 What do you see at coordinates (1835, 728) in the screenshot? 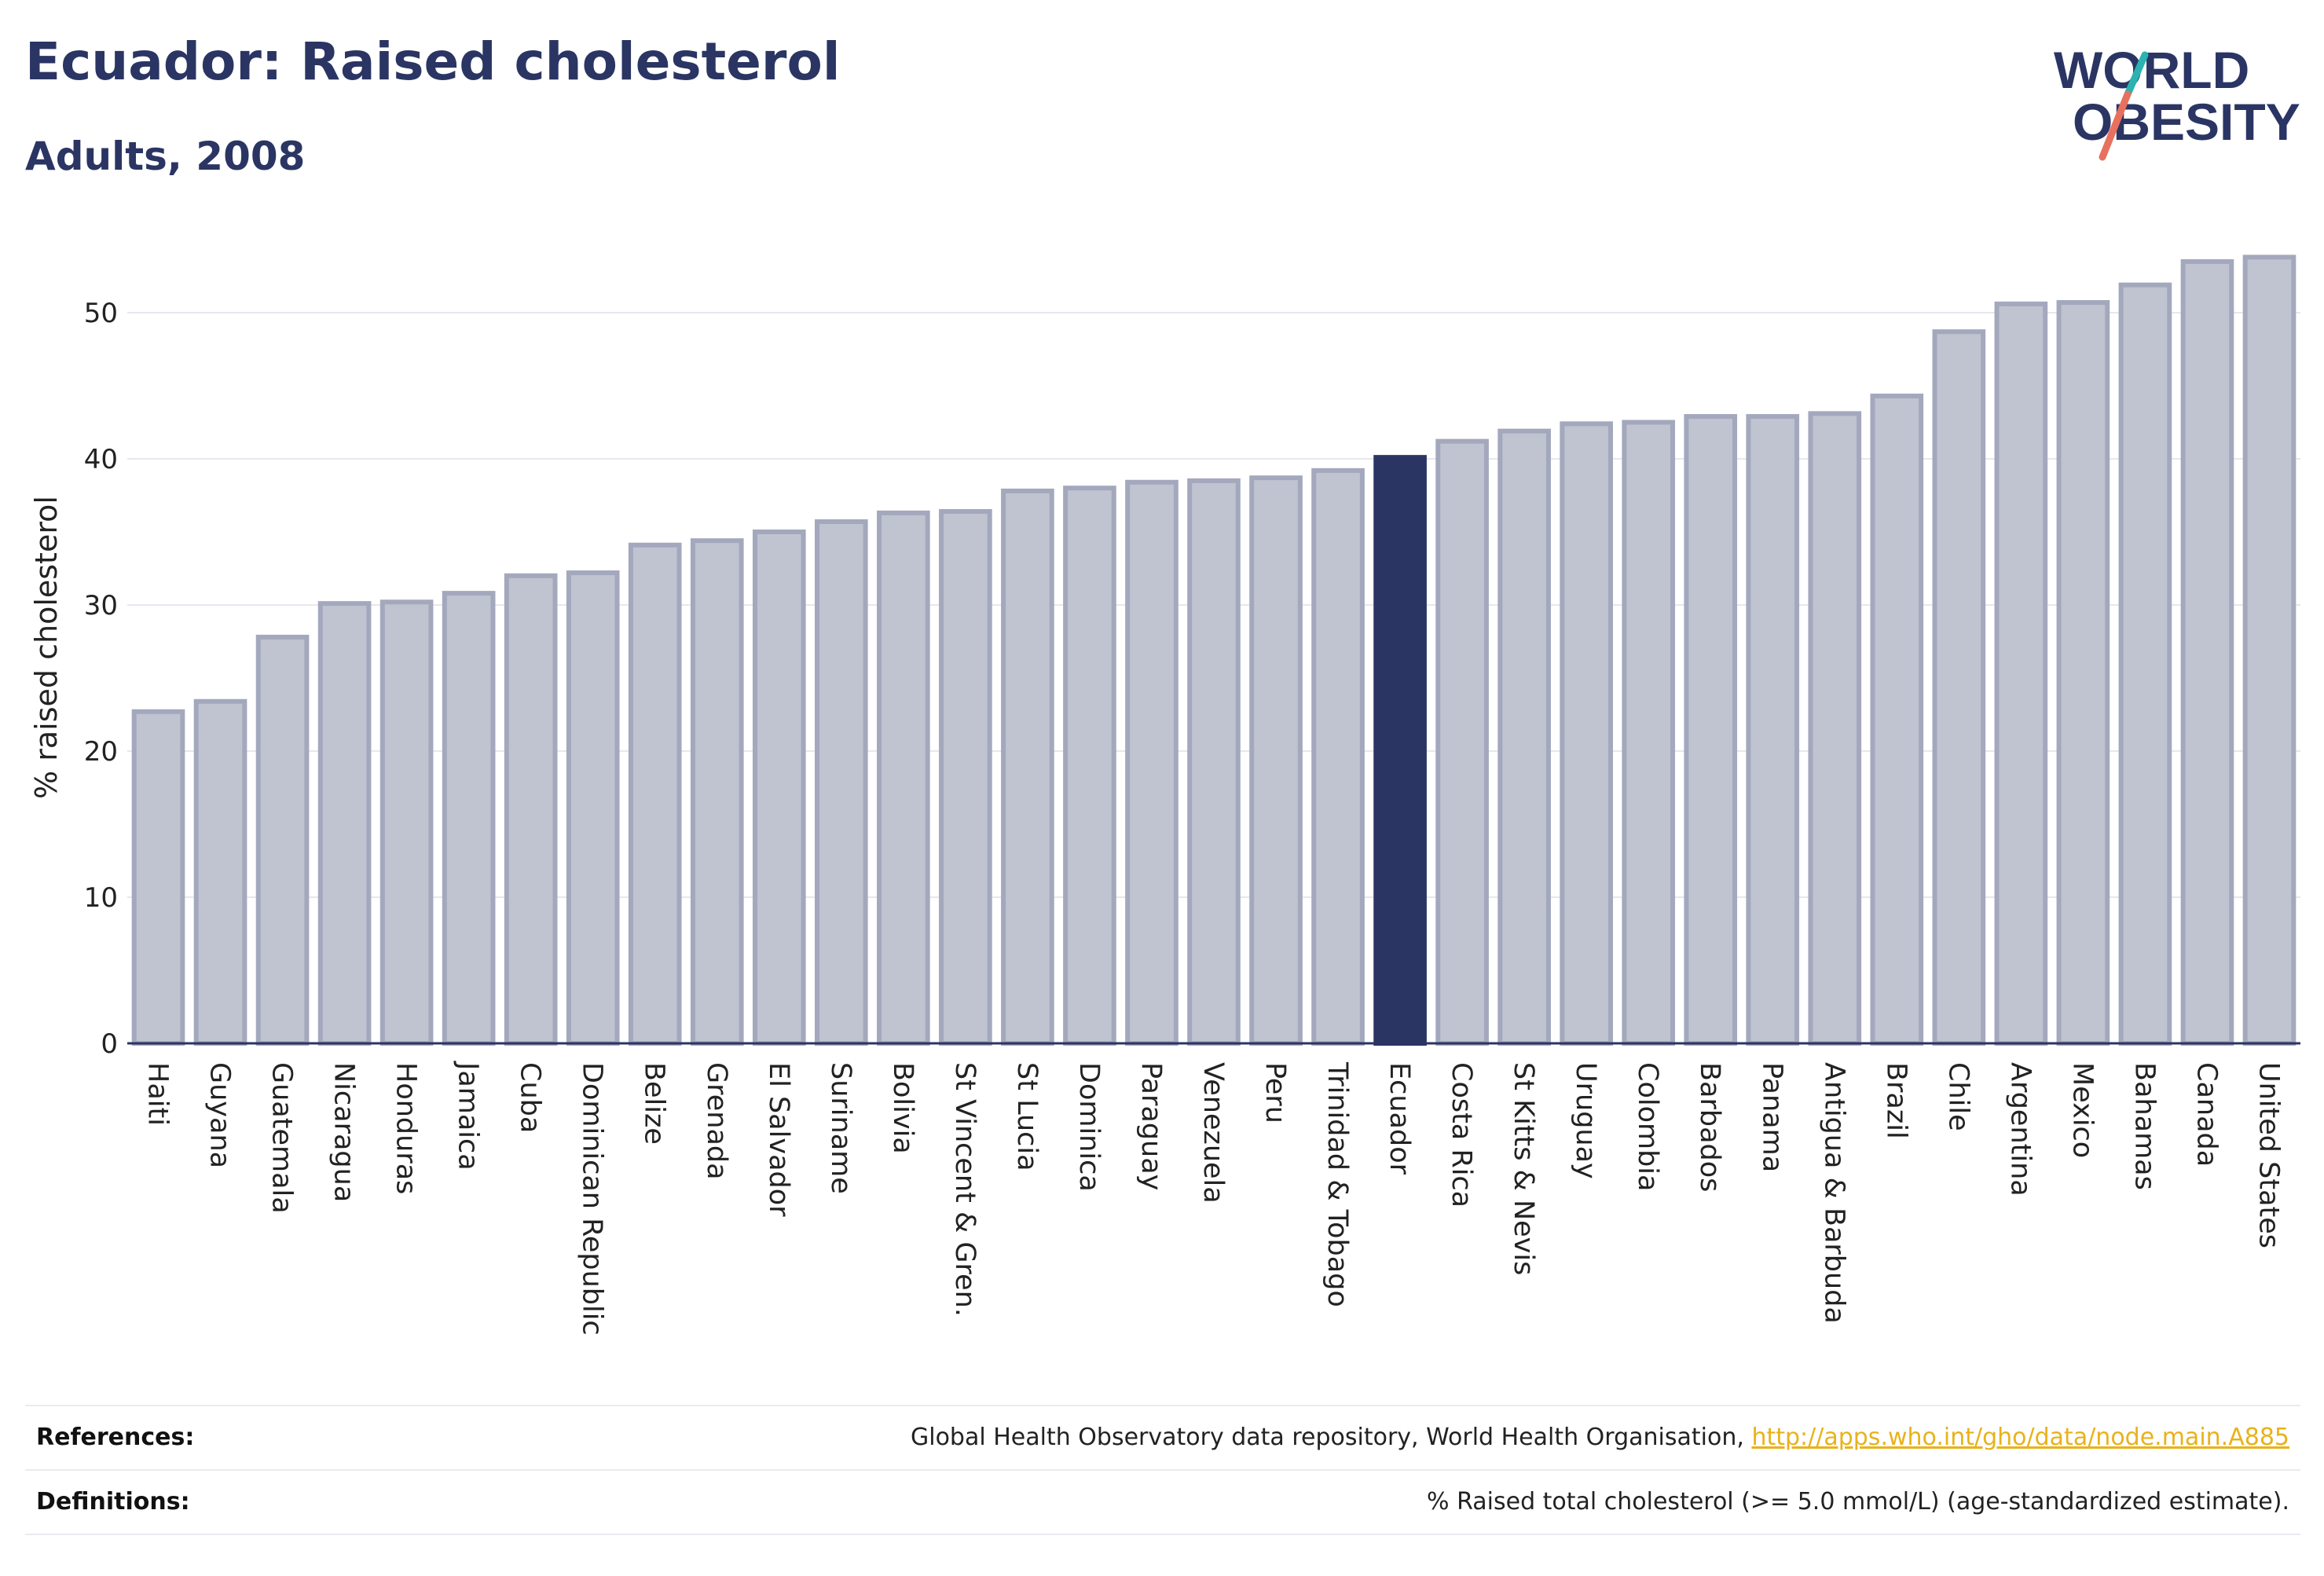
I see `bar-antigua-barbuda` at bounding box center [1835, 728].